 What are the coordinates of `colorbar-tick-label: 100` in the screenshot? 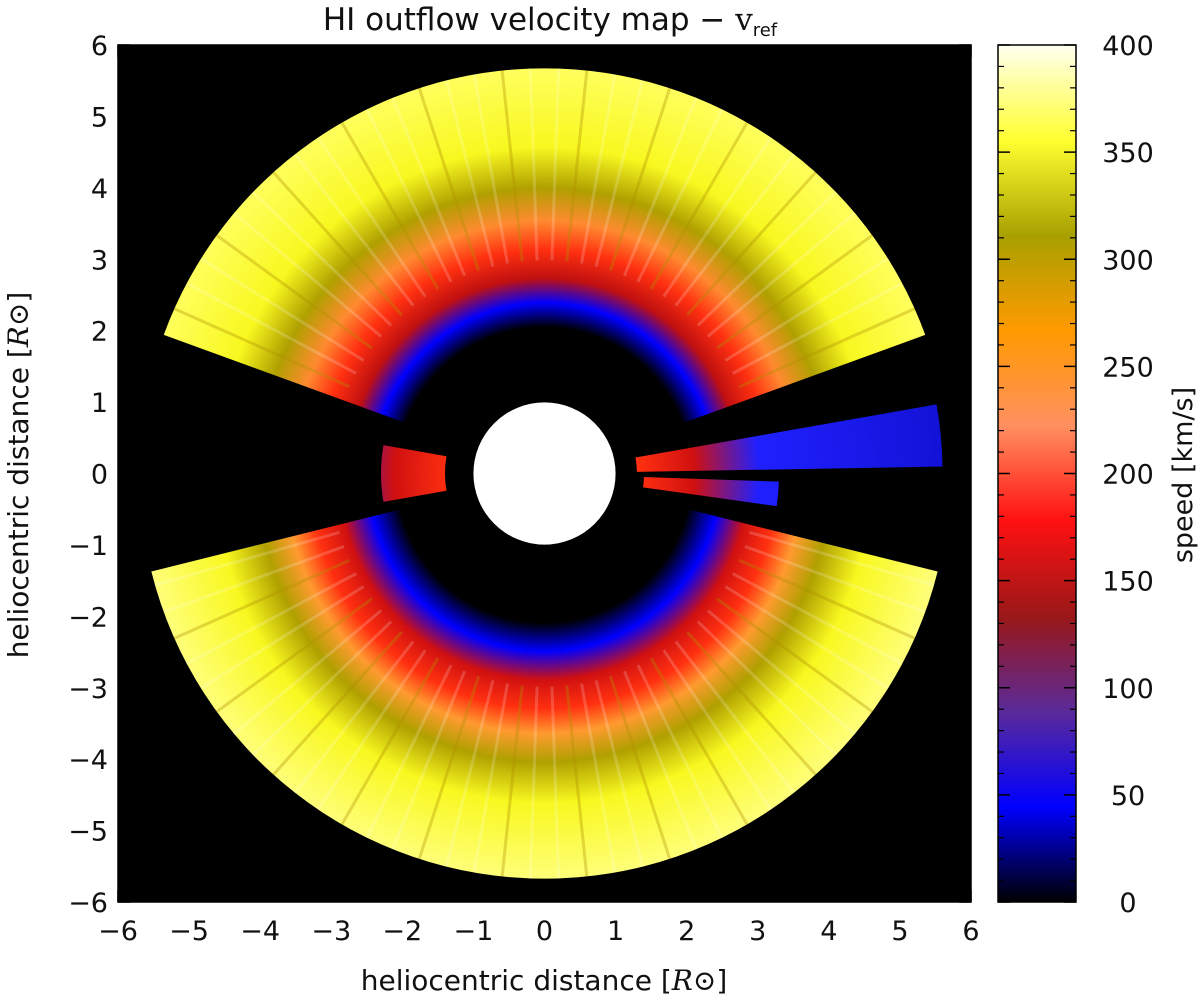 It's located at (1128, 689).